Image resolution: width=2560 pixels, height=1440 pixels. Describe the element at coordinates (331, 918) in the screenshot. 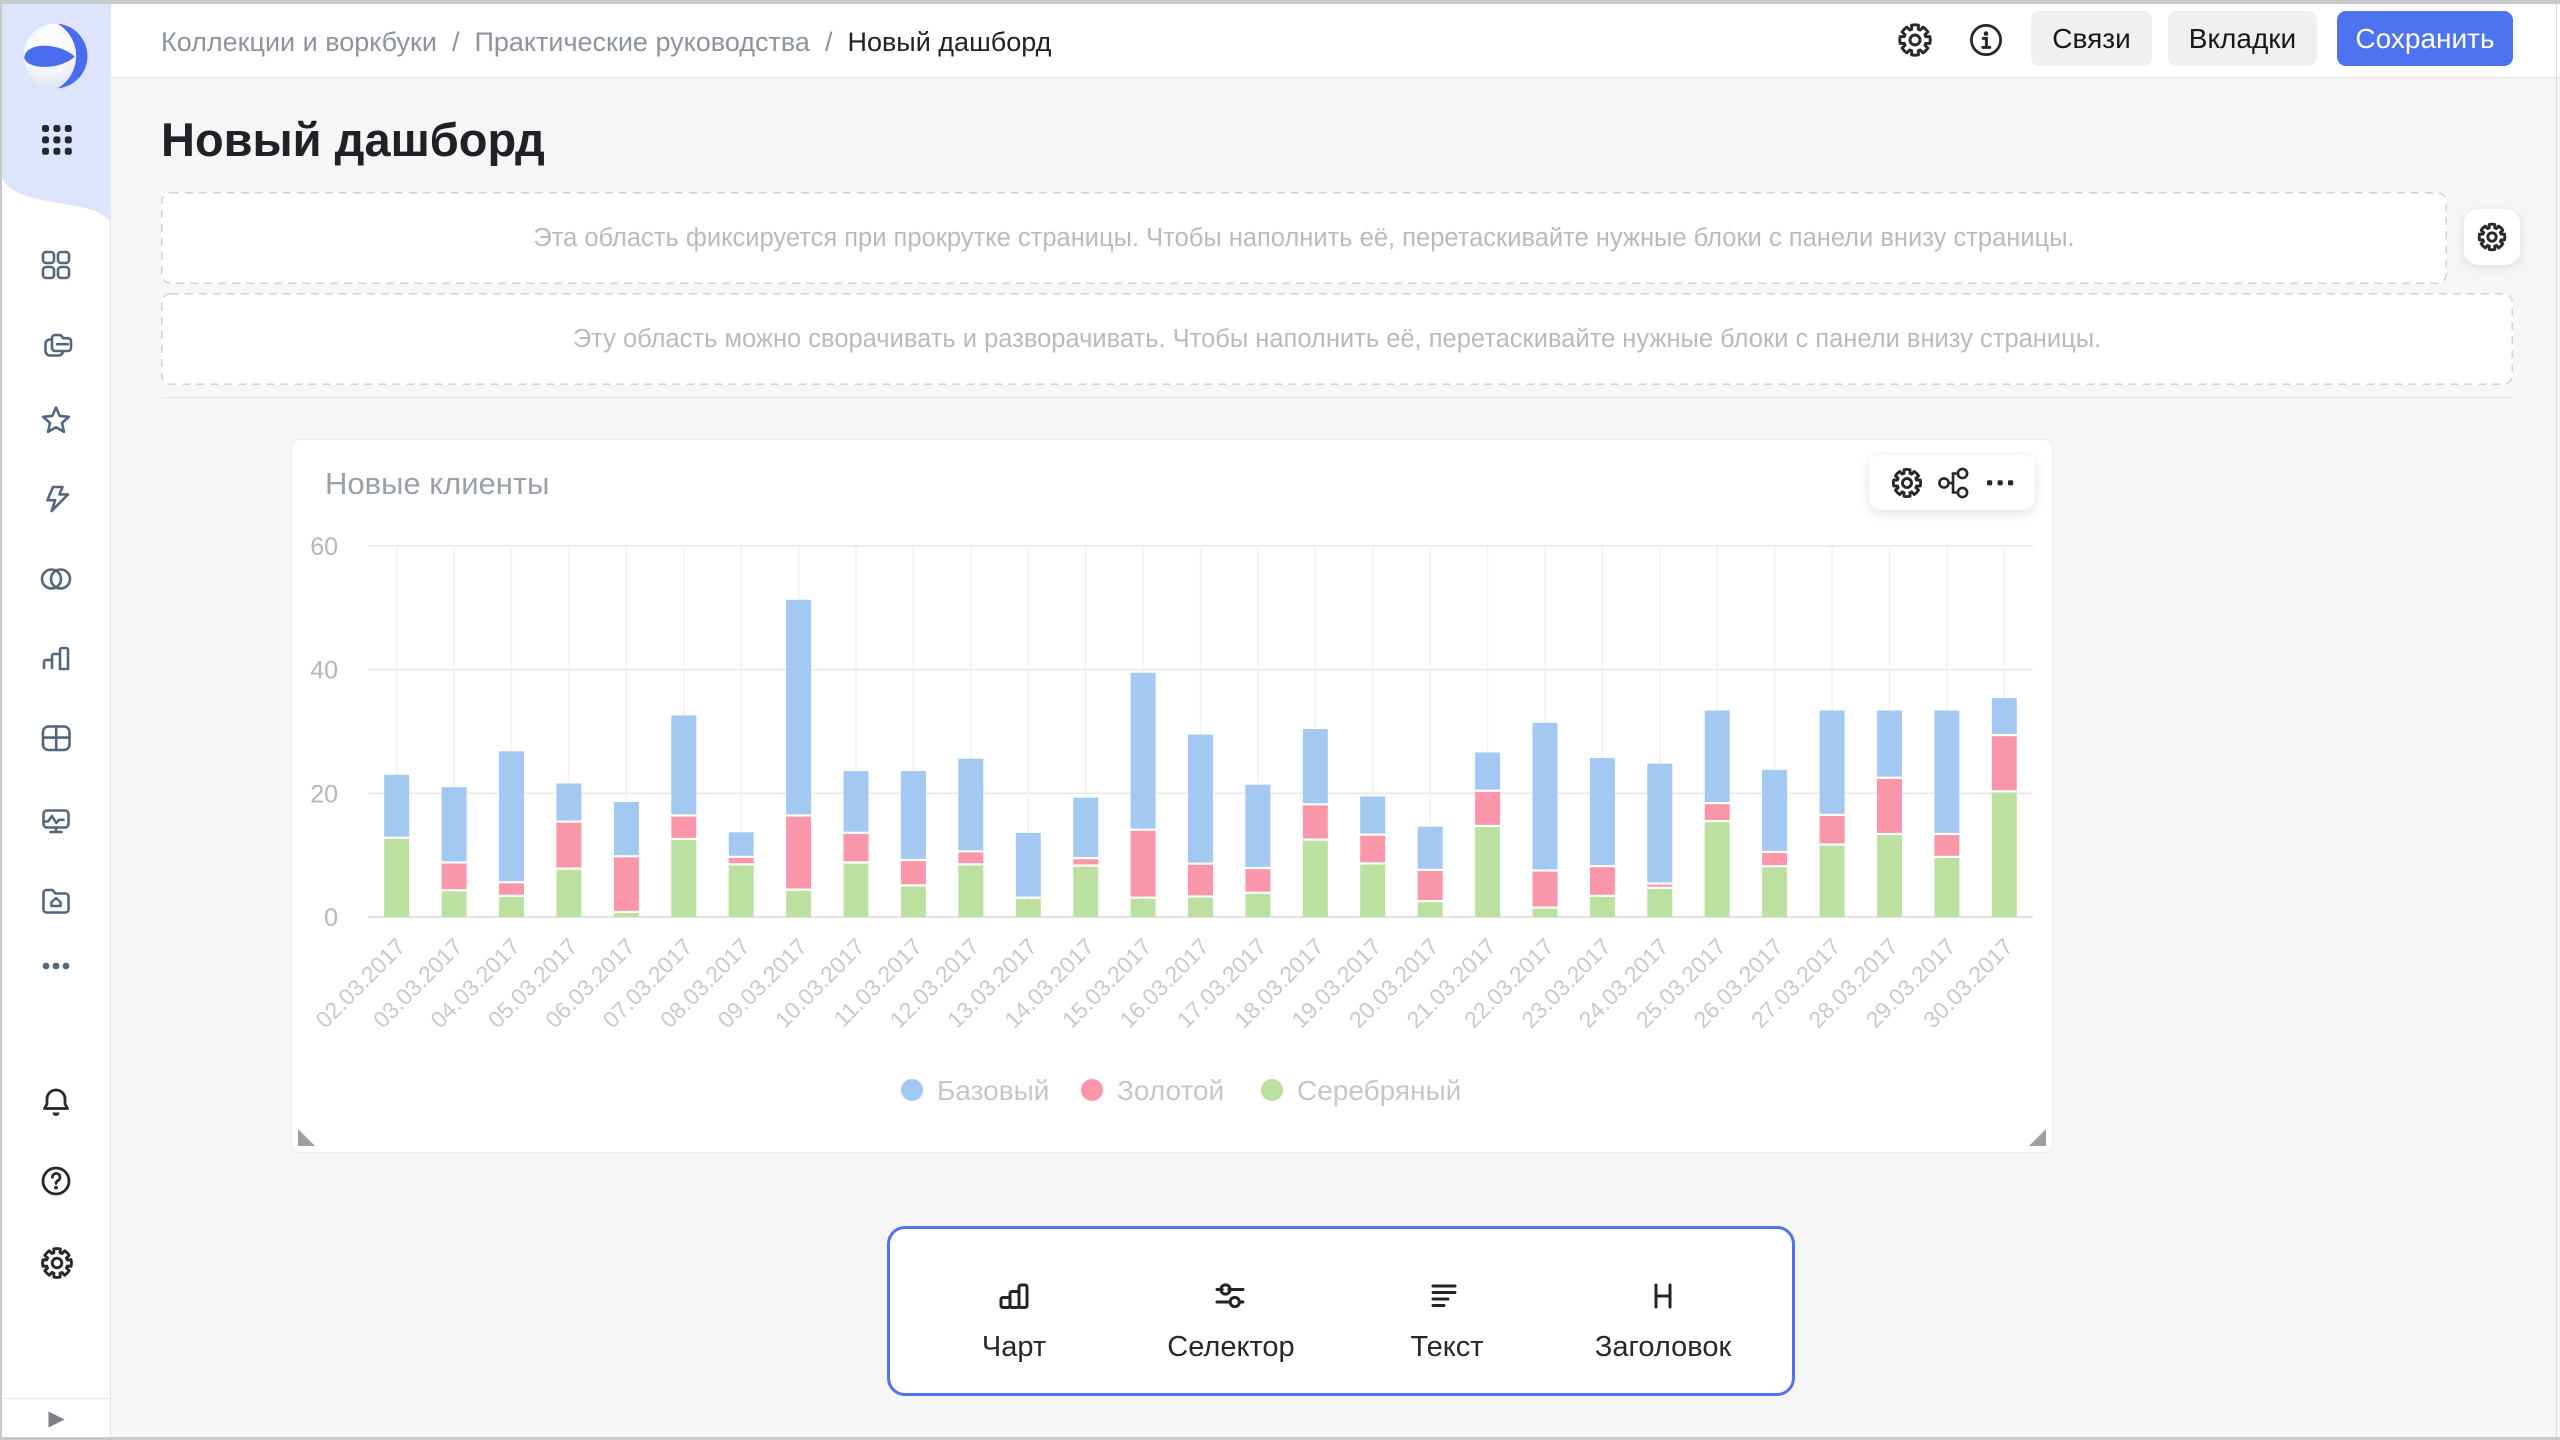

I see `svg-text: 0` at that location.